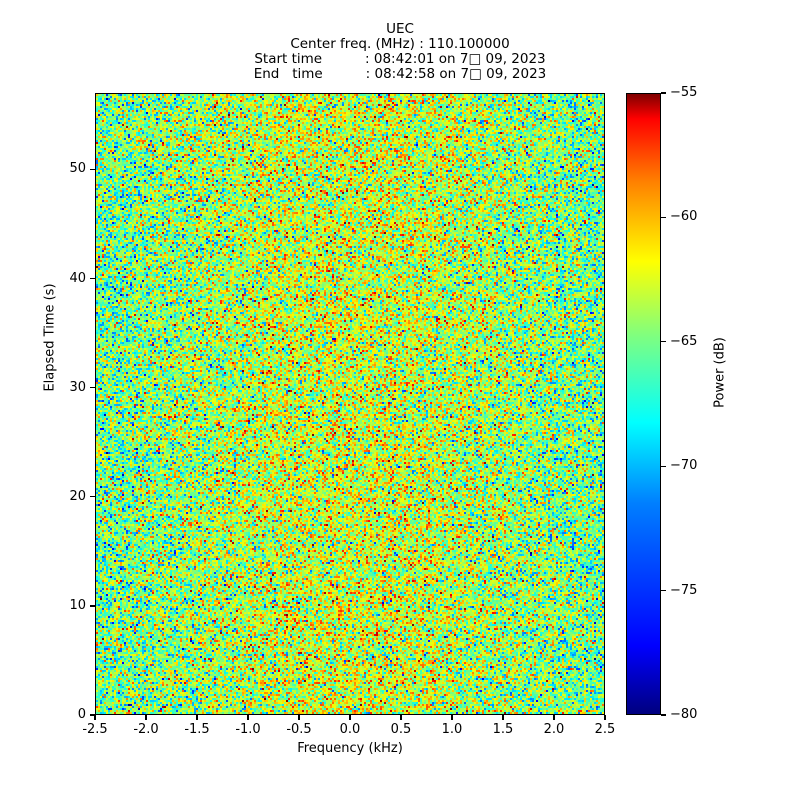  I want to click on y-axis-label: Elapsed Time (s), so click(50, 337).